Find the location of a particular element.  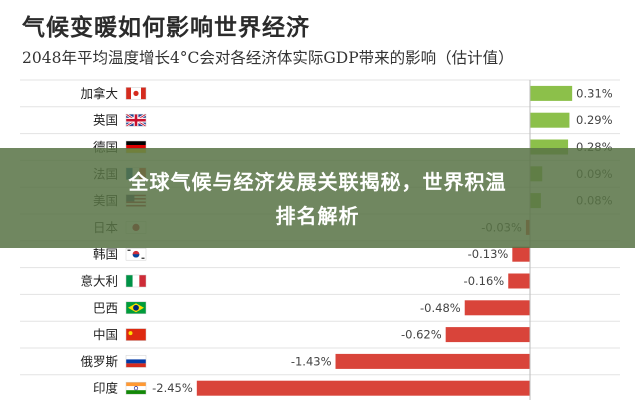

headline-line-1: 全球气候与经济发展关联揭秘，世界积温 is located at coordinates (317, 182).